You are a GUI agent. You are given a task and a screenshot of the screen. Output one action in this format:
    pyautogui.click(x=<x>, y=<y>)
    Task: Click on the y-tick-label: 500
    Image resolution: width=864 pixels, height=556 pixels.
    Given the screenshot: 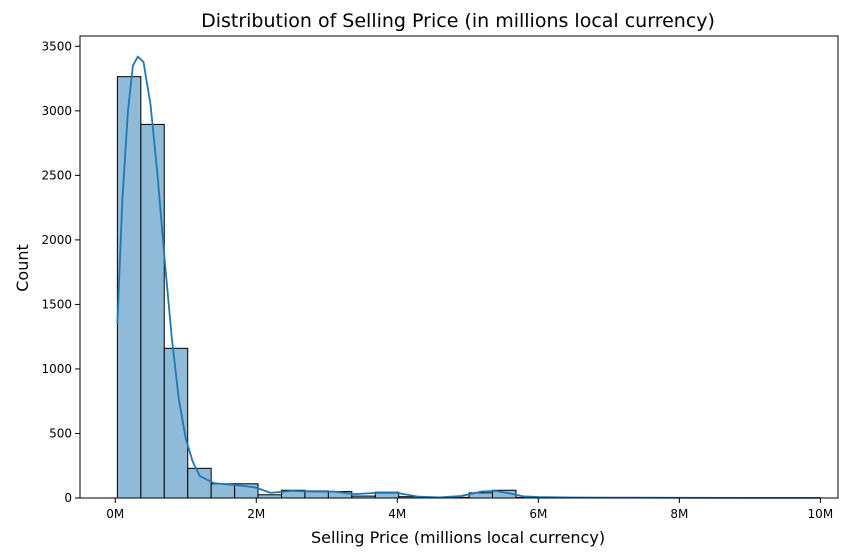 What is the action you would take?
    pyautogui.click(x=60, y=433)
    